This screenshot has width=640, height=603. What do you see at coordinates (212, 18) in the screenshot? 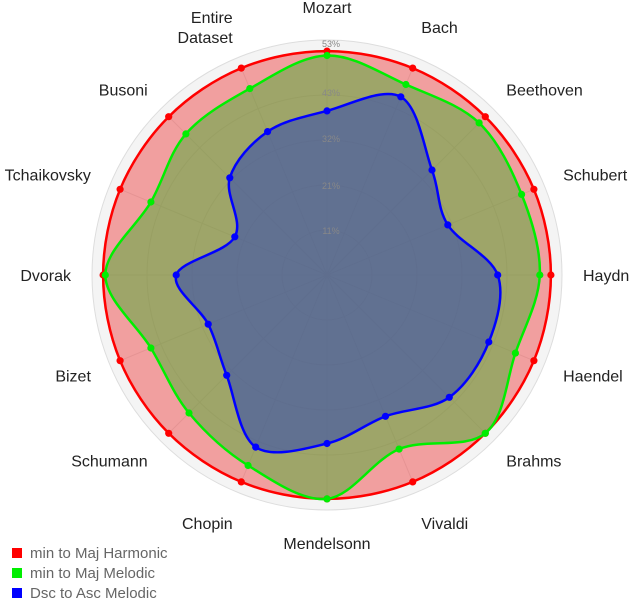
I see `radar-axis-label-line: Entire` at bounding box center [212, 18].